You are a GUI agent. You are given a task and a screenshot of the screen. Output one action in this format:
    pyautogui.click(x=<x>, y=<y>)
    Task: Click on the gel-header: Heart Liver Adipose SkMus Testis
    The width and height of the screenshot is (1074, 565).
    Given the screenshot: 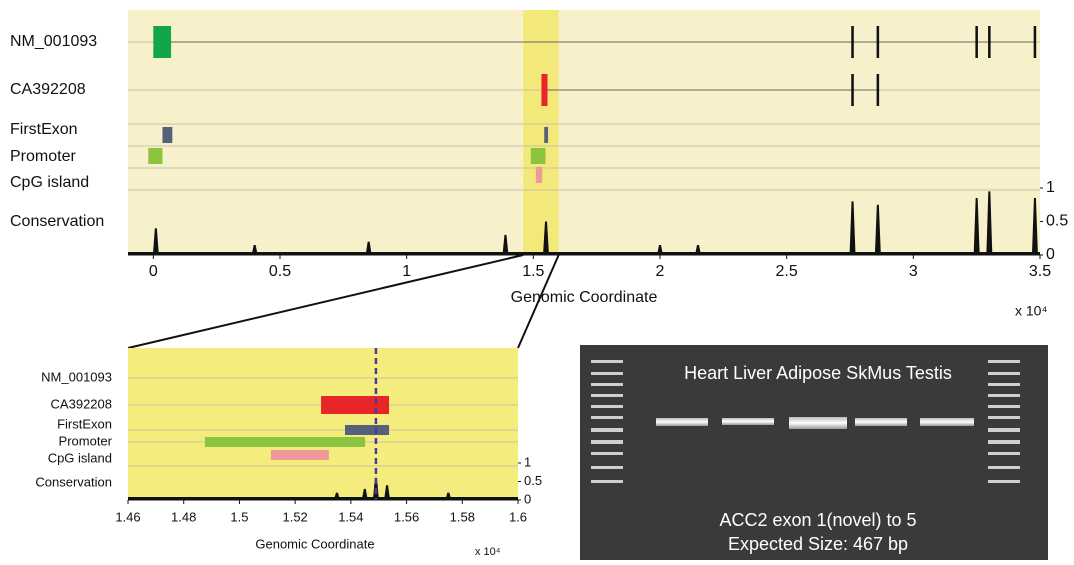 What is the action you would take?
    pyautogui.click(x=818, y=373)
    